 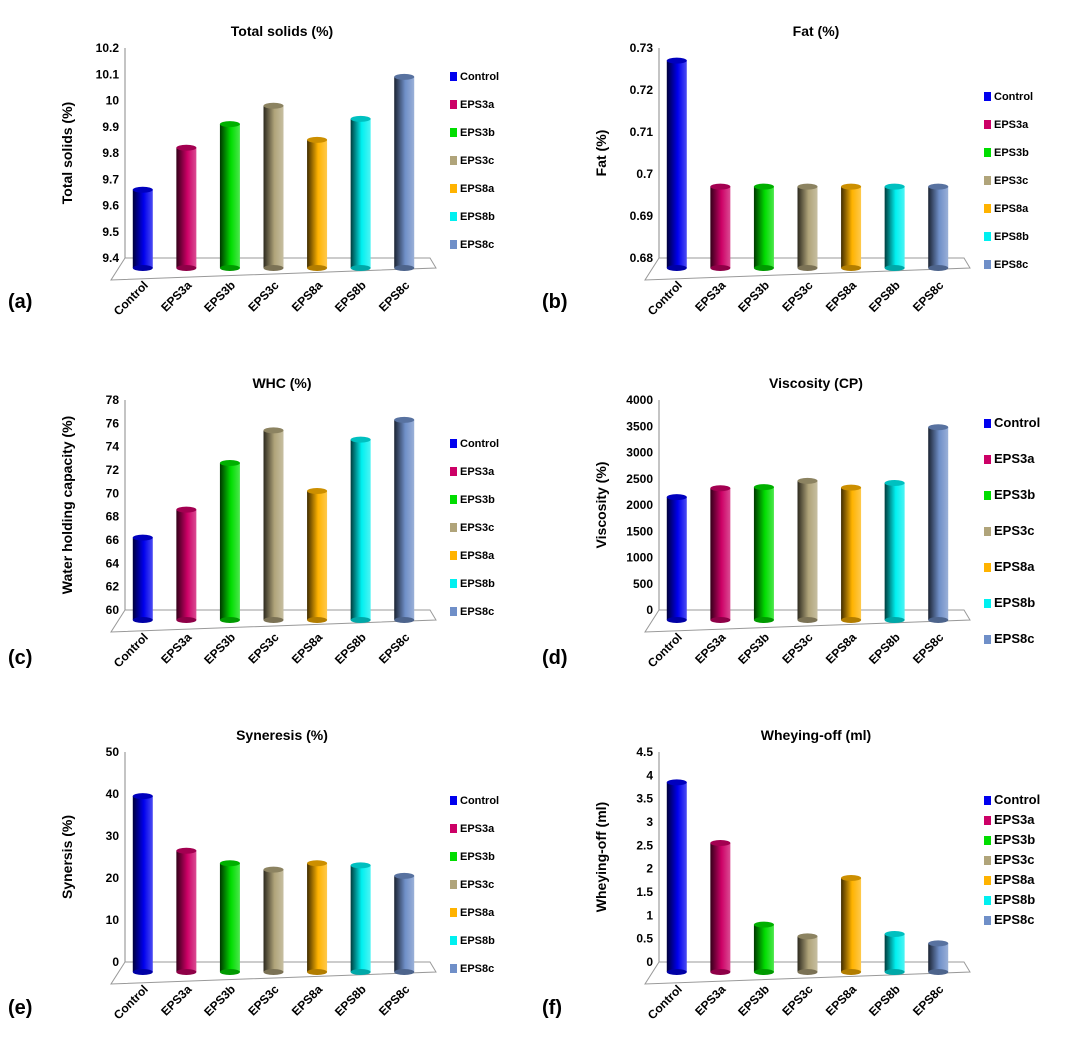 I want to click on y-tick-label: 20, so click(x=113, y=878).